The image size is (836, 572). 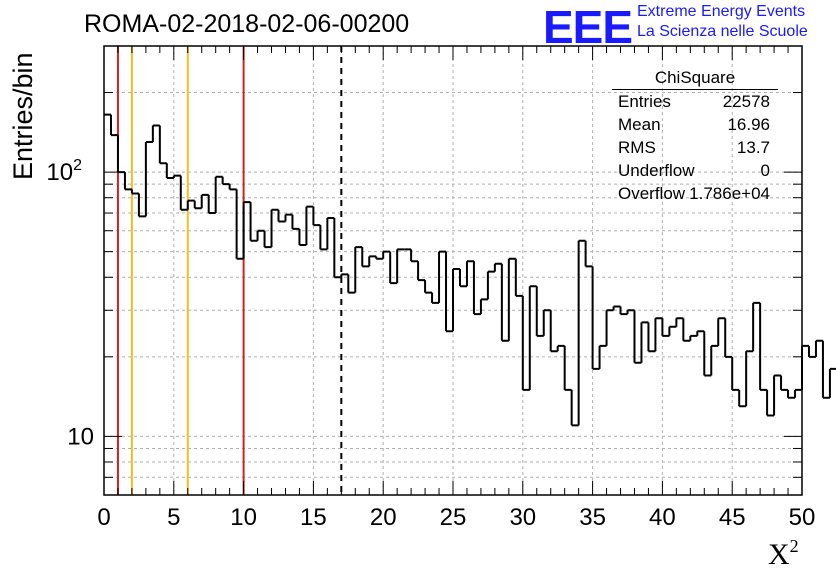 I want to click on x-tick-label: 35, so click(x=592, y=517).